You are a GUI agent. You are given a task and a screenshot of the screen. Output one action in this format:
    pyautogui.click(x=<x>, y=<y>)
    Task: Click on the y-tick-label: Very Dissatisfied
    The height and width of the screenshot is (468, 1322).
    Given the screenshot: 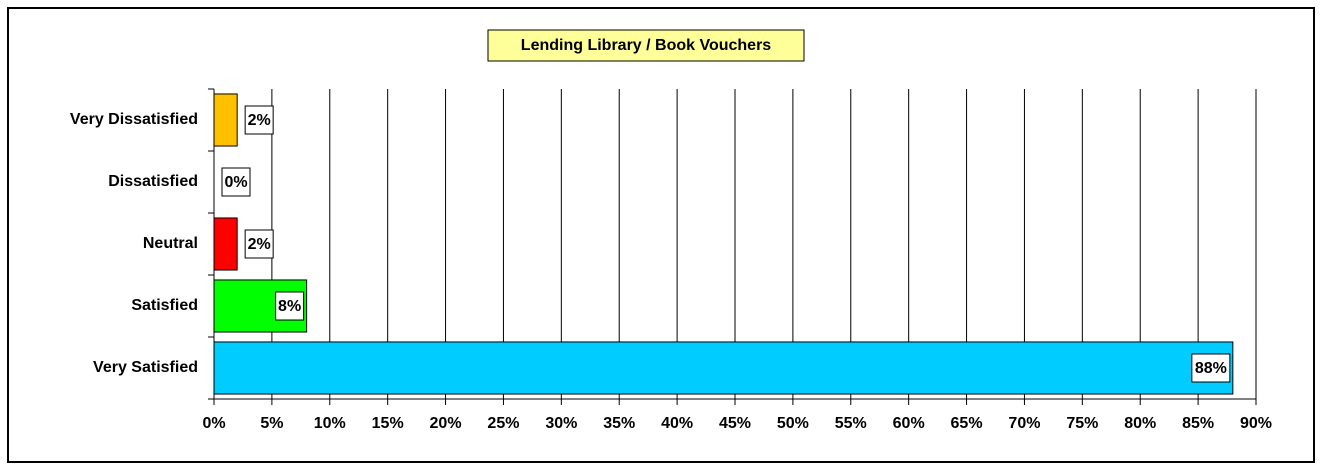 What is the action you would take?
    pyautogui.click(x=134, y=119)
    